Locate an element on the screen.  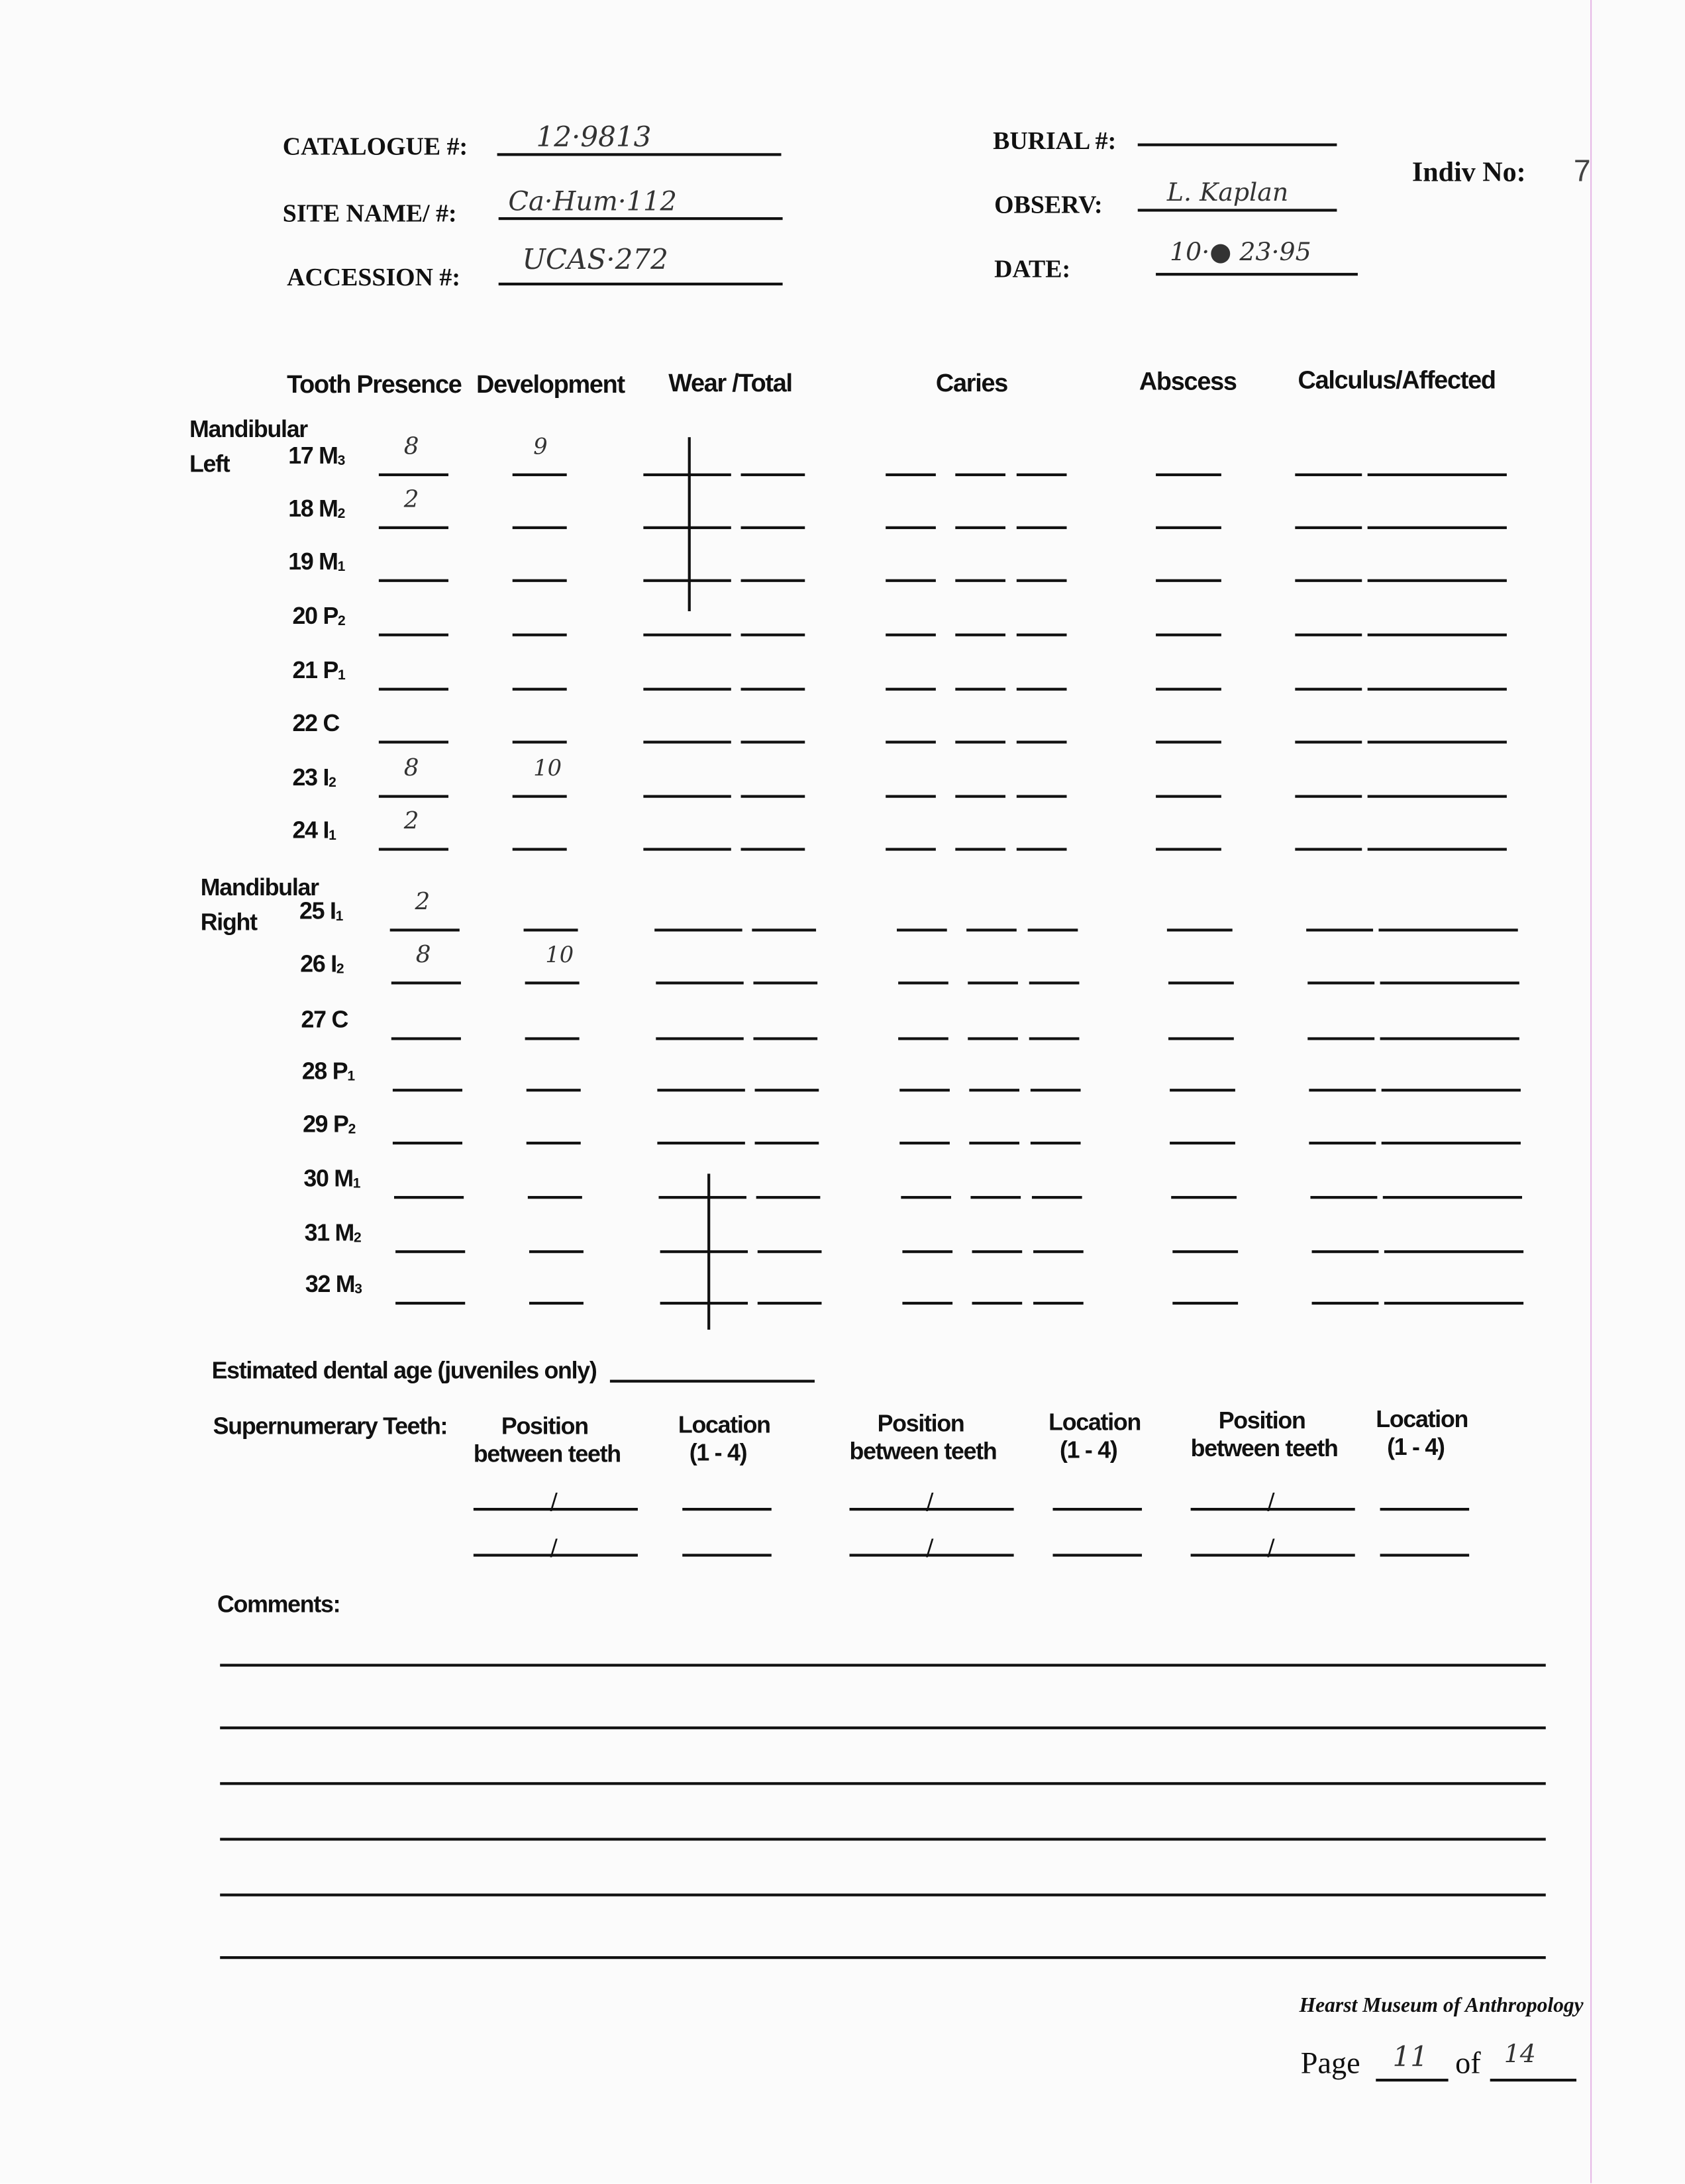
date-value: 10·● 23·95 is located at coordinates (1240, 253).